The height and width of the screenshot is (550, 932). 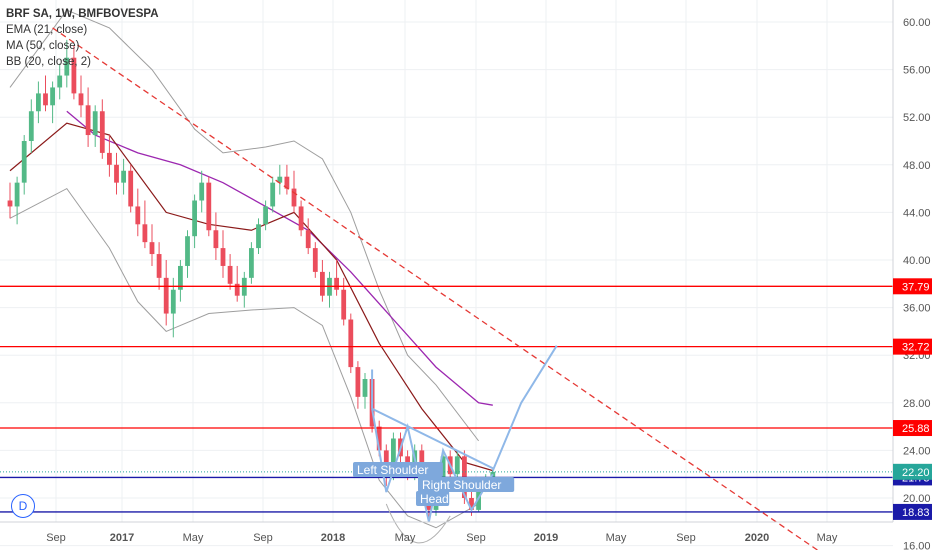 What do you see at coordinates (917, 451) in the screenshot?
I see `y-tick-label: 24.00` at bounding box center [917, 451].